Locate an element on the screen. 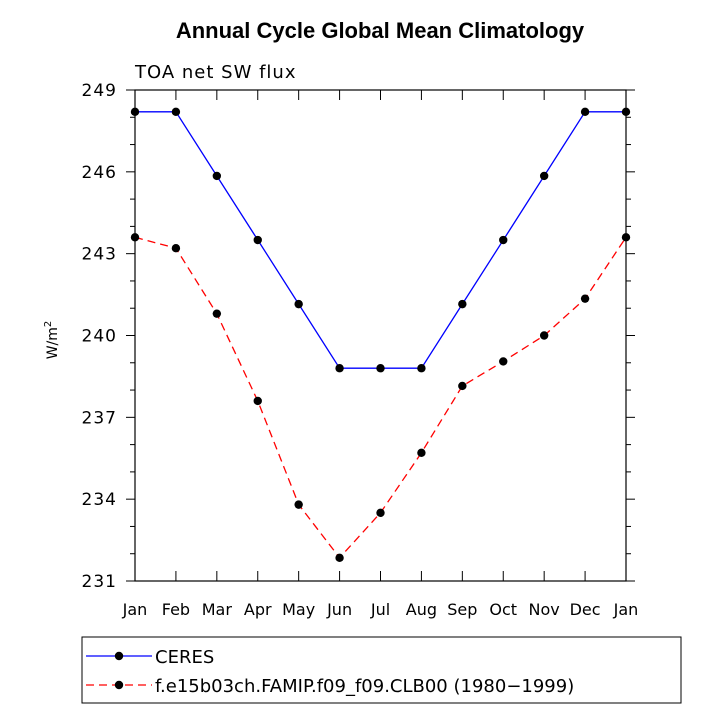 The height and width of the screenshot is (722, 722). x-tick-label: Jun is located at coordinates (339, 609).